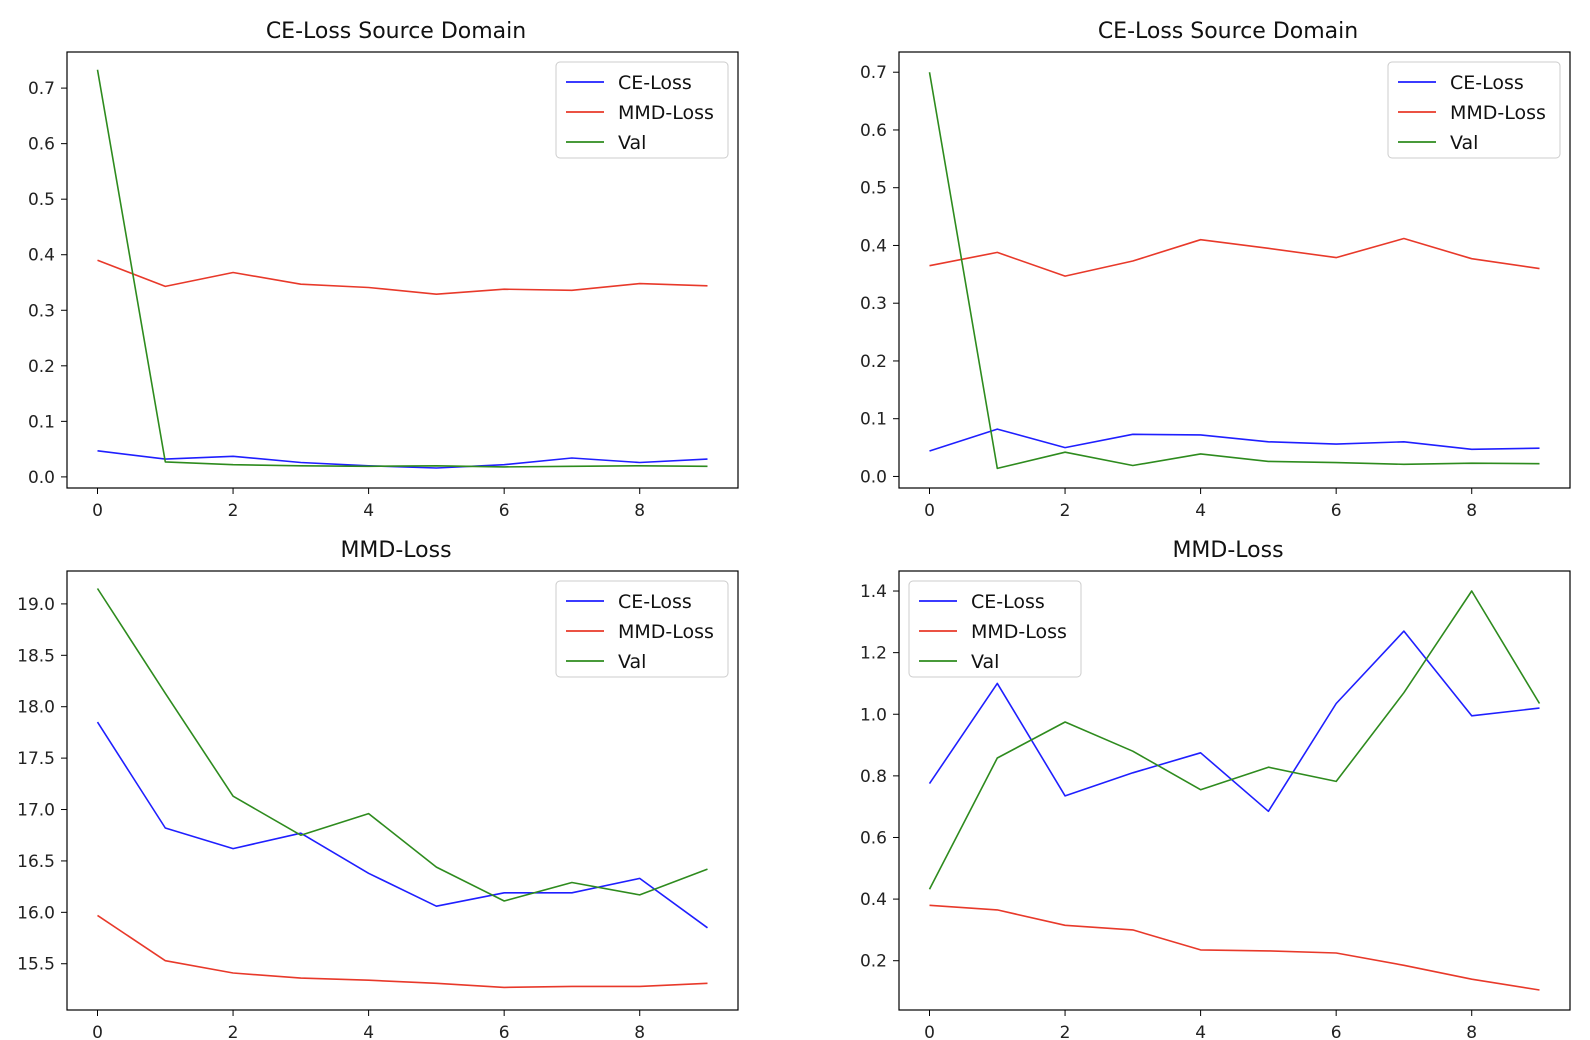 The height and width of the screenshot is (1040, 1590). Describe the element at coordinates (36, 965) in the screenshot. I see `y-tick-label: 15.5` at that location.